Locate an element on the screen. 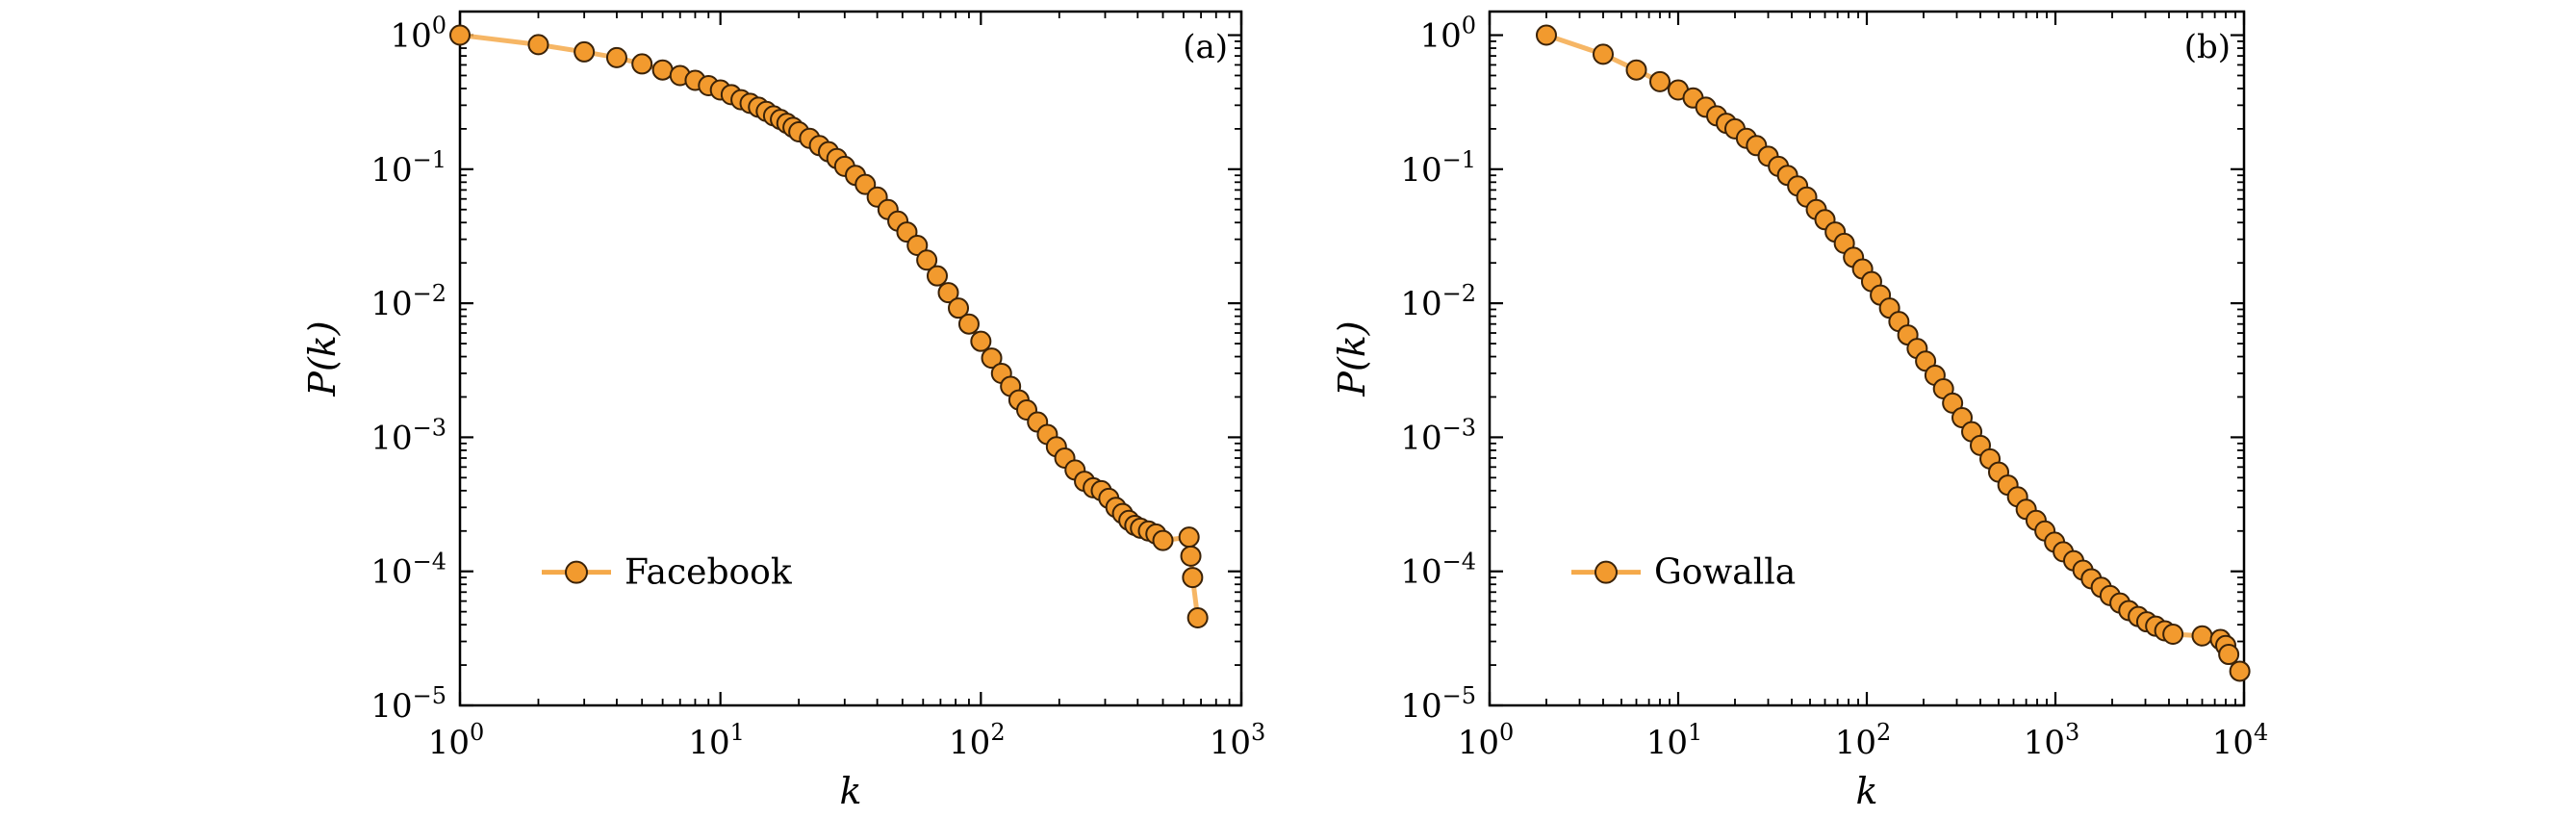 Image resolution: width=2576 pixels, height=818 pixels. legend-label: Facebook is located at coordinates (709, 573).